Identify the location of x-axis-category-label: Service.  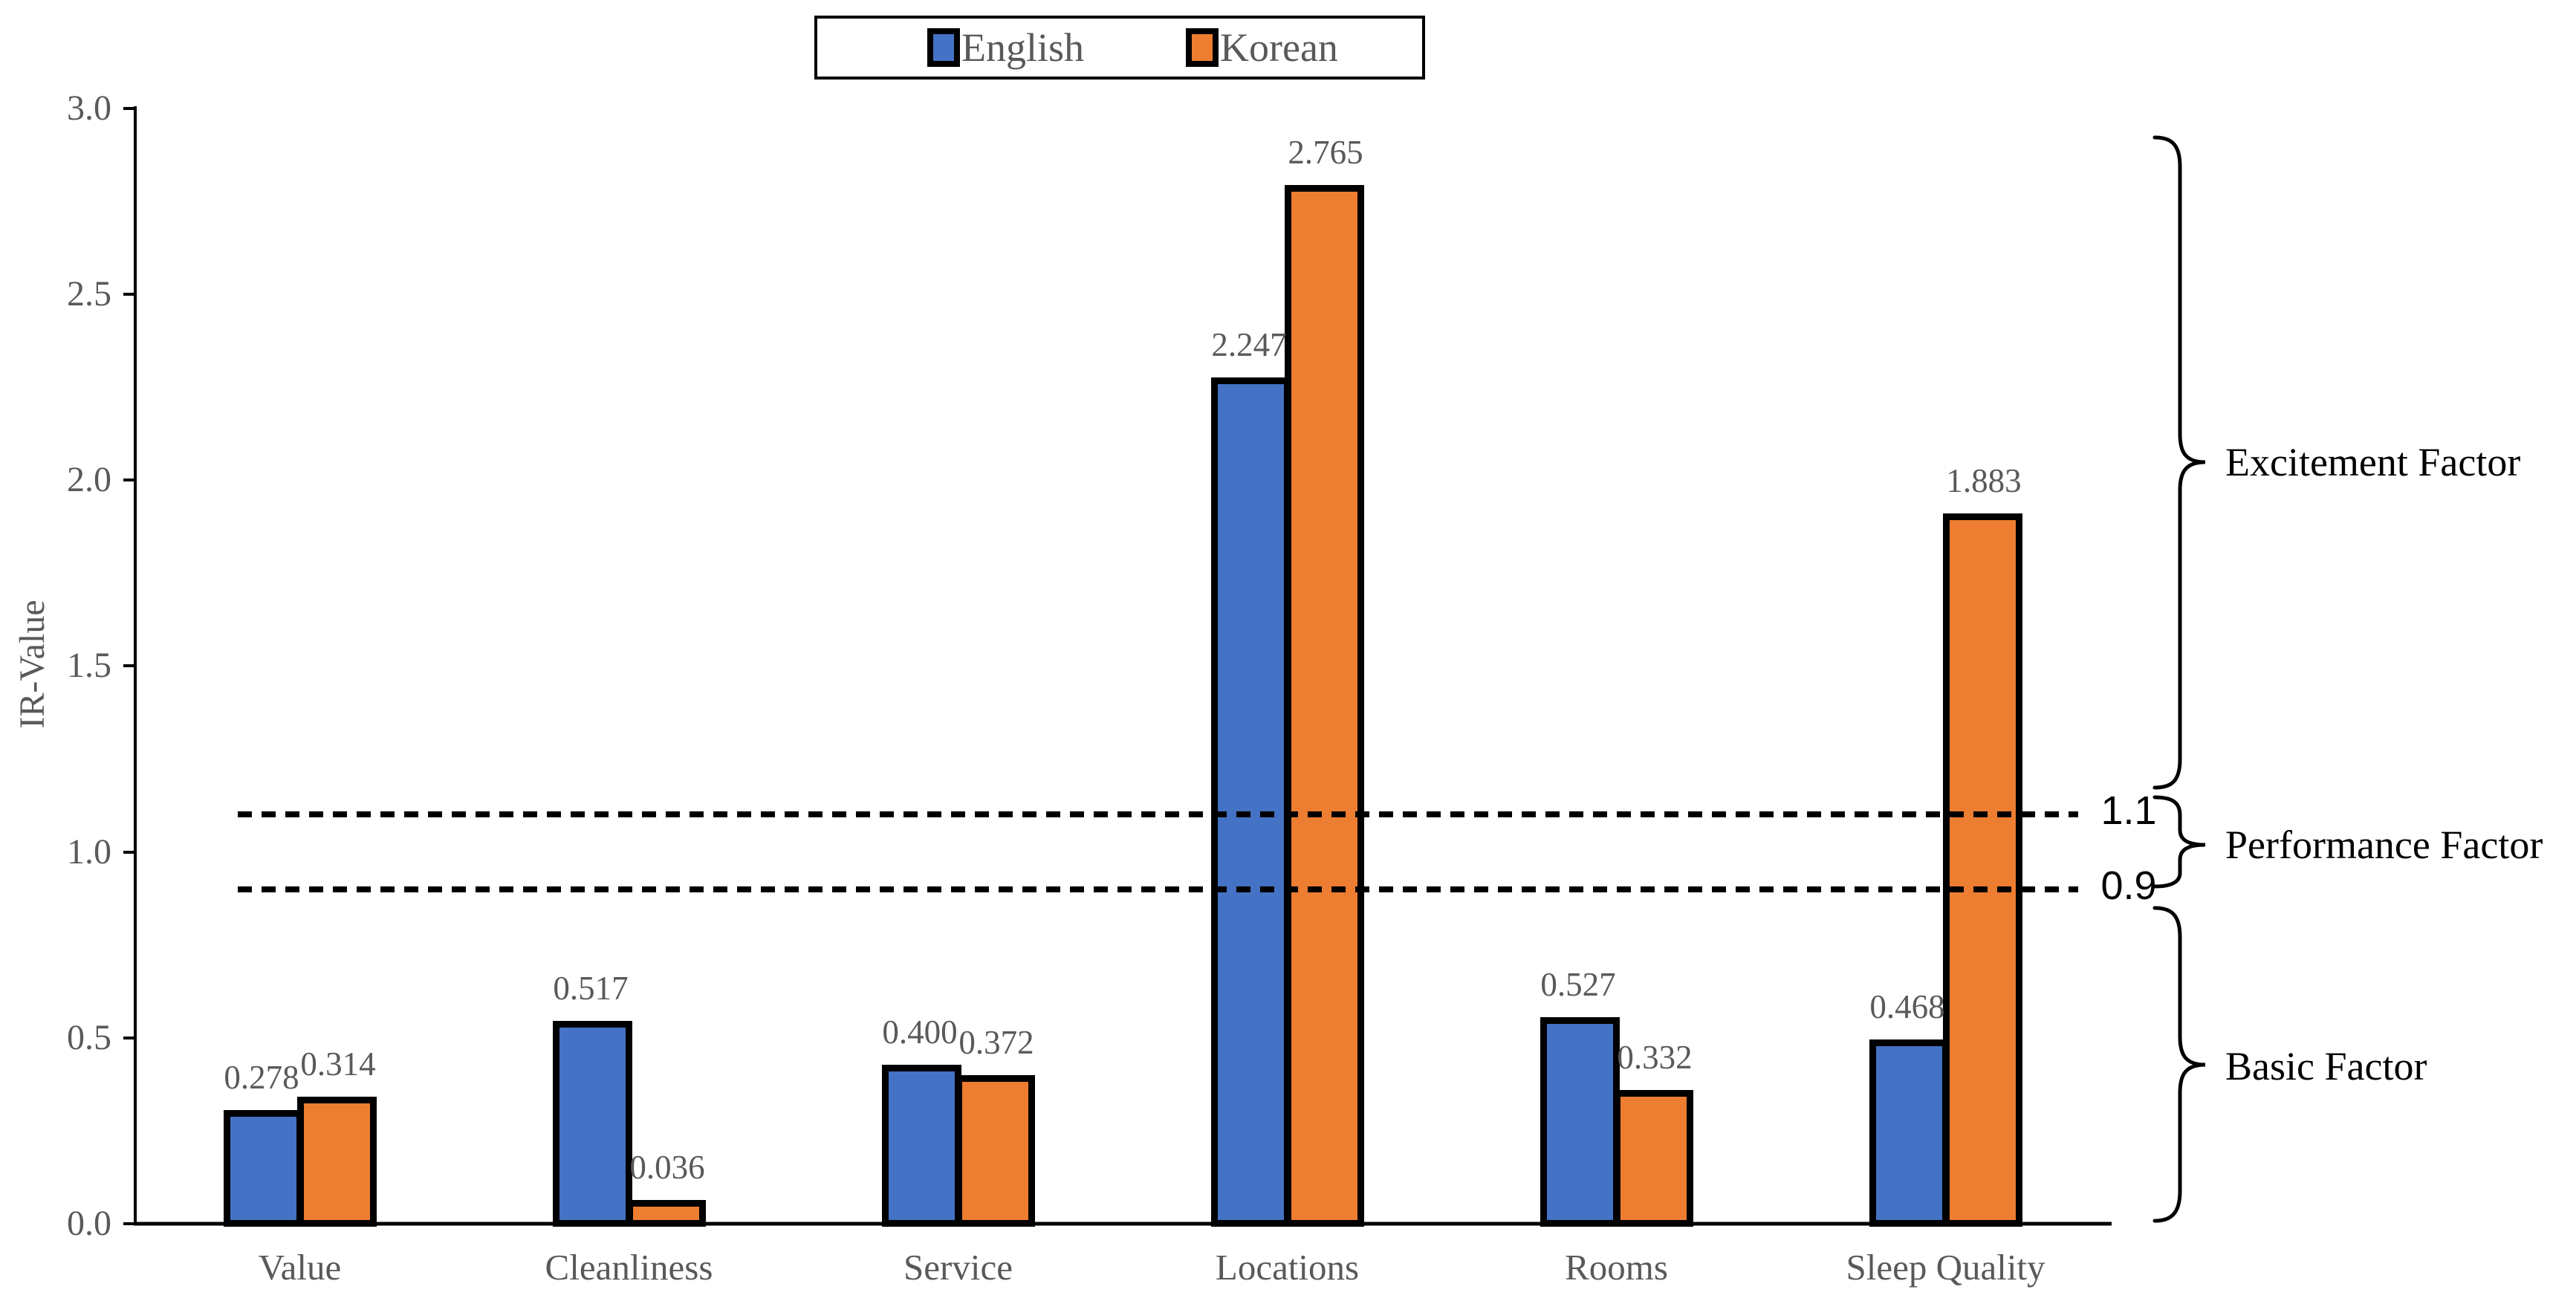
(958, 1267).